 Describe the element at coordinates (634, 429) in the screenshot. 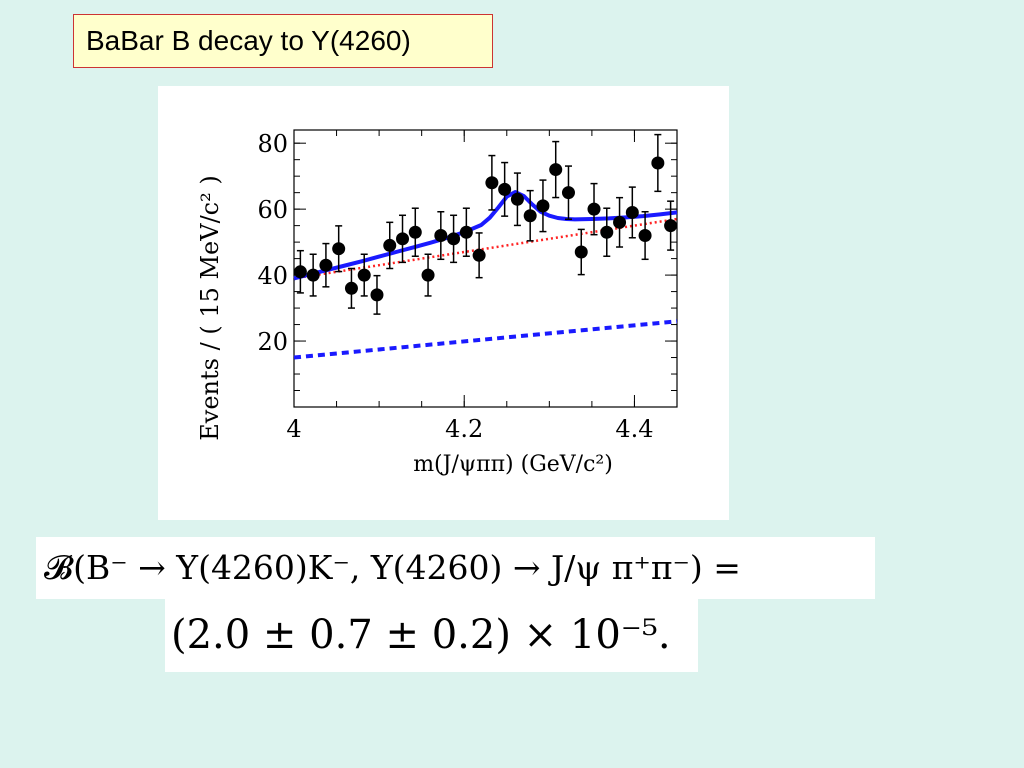

I see `x-tick-label: 4.4` at that location.